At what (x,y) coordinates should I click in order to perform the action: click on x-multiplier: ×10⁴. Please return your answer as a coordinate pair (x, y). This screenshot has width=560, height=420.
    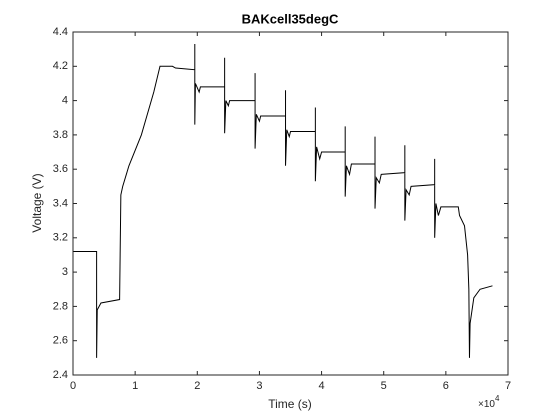
    Looking at the image, I should click on (489, 402).